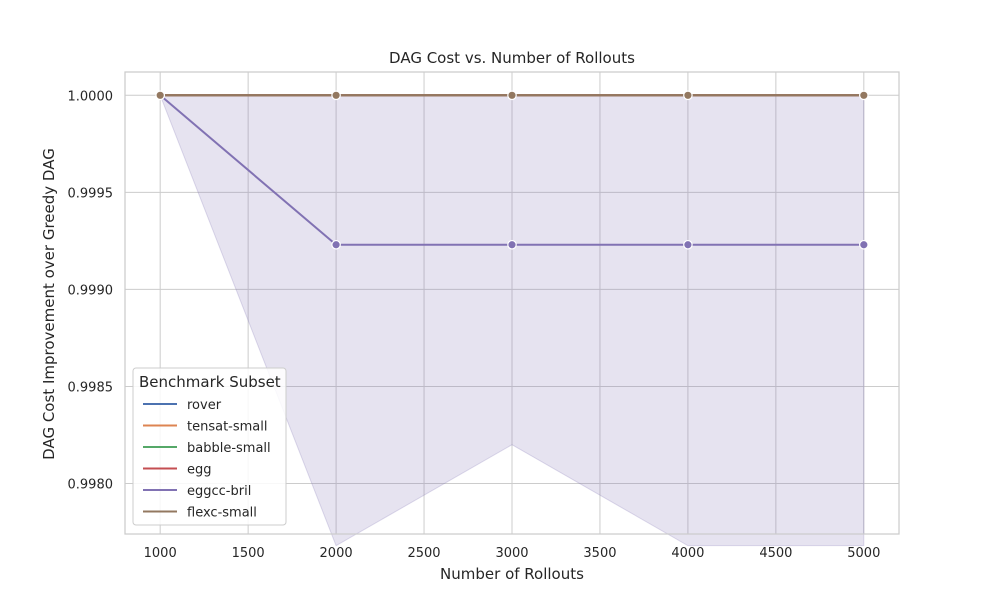  I want to click on legend-label: tensat-small, so click(227, 427).